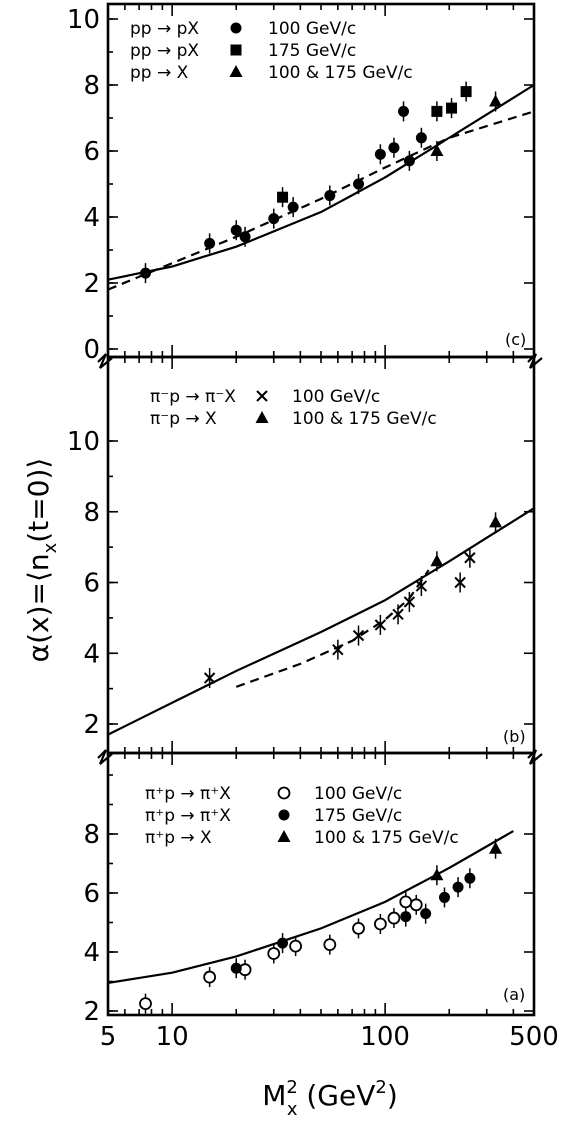  What do you see at coordinates (41, 560) in the screenshot?
I see `y-axis-title: α(x)=⟨nx(t=0)⟩` at bounding box center [41, 560].